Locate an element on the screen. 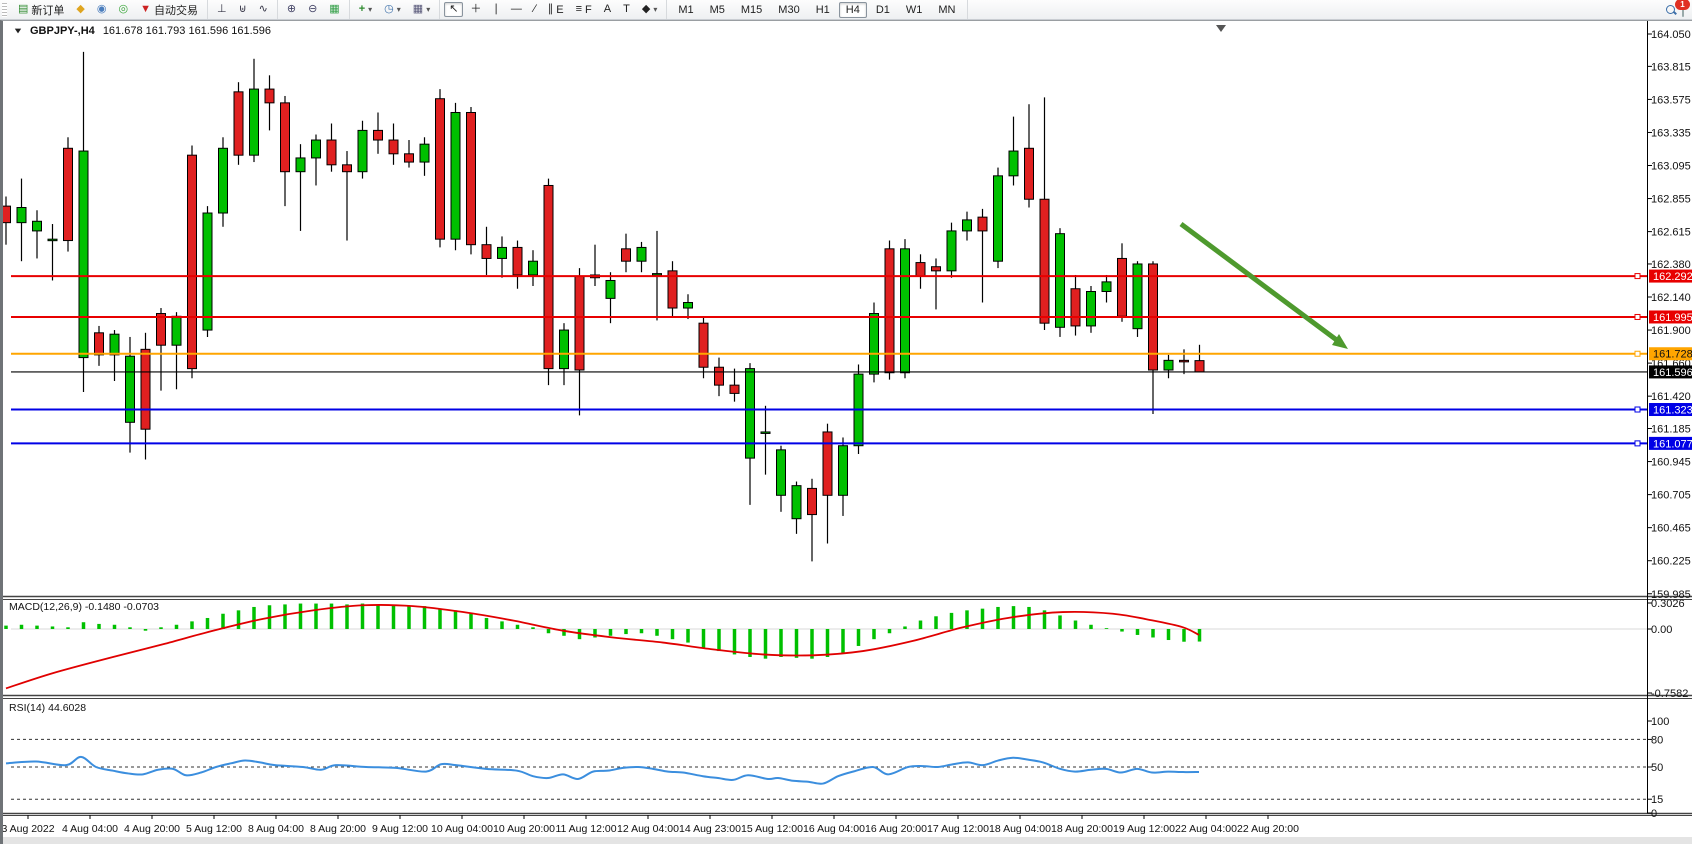  zoom-group: ⊕ ⊖ ▦ is located at coordinates (314, 9).